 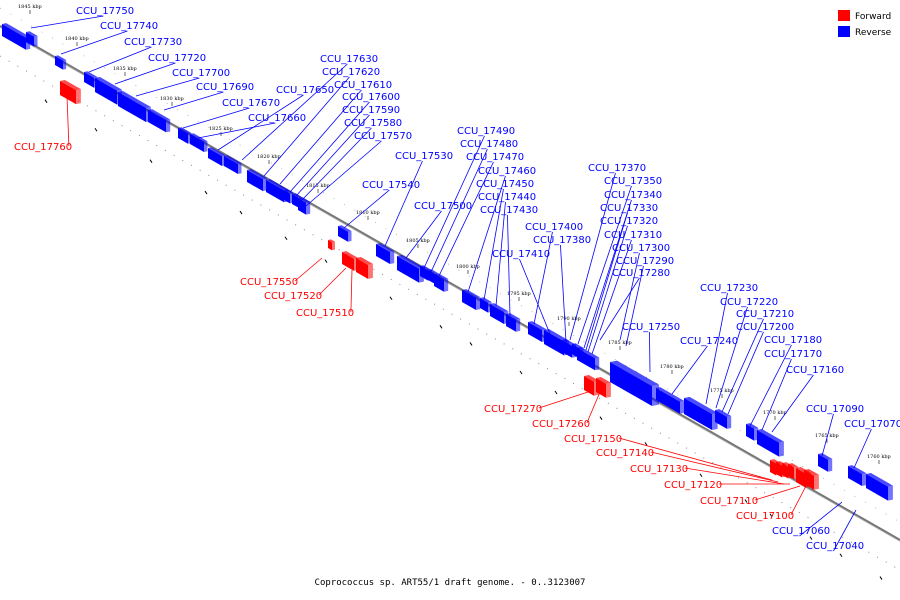 I want to click on gene-label: CCU_17740, so click(x=129, y=26).